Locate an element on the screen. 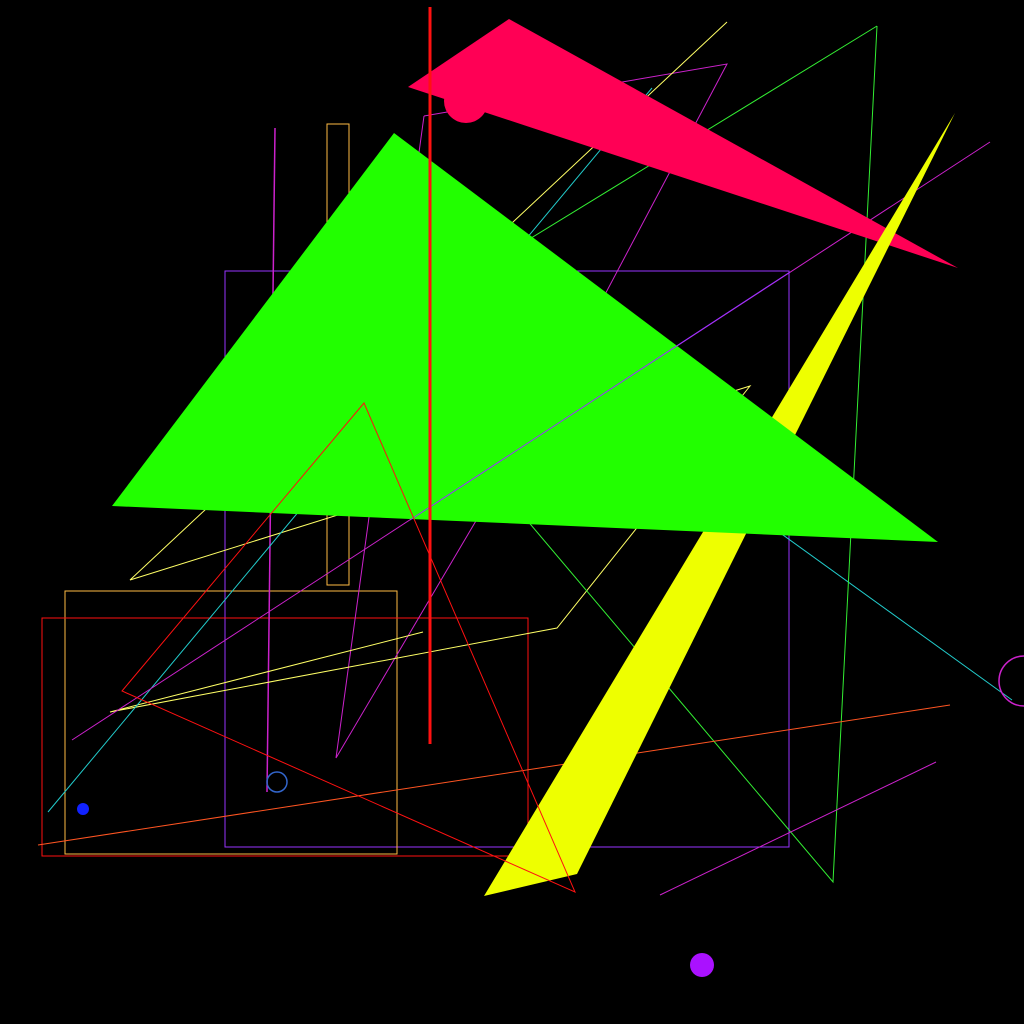 Image resolution: width=1024 pixels, height=1024 pixels. red-rectangle-outline is located at coordinates (285, 737).